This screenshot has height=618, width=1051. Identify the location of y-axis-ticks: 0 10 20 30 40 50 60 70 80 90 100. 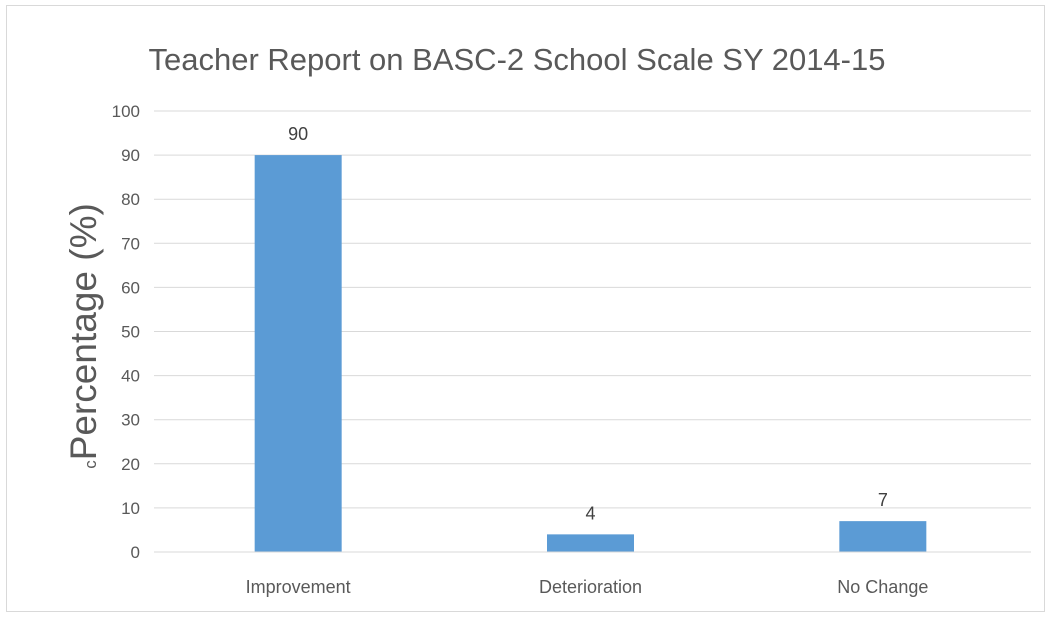
(126, 332).